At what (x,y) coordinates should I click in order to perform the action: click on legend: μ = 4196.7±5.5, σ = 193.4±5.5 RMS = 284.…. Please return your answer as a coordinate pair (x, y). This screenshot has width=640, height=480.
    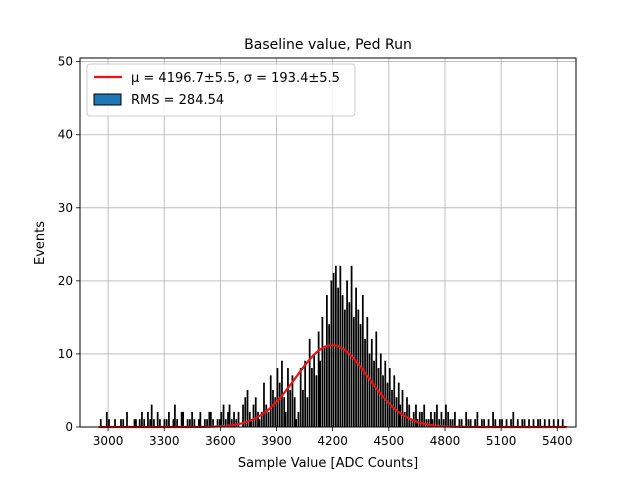
    Looking at the image, I should click on (221, 90).